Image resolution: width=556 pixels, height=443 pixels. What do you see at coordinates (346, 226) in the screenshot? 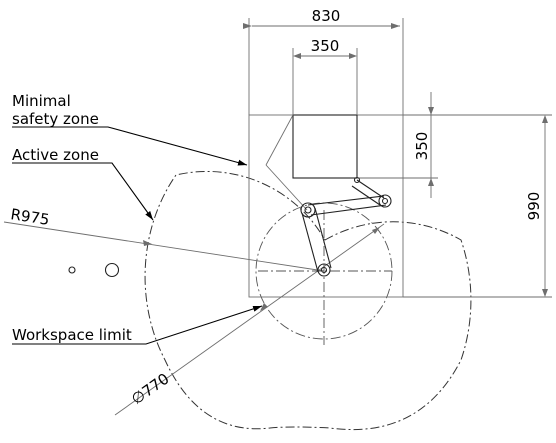
I see `robot-arm` at bounding box center [346, 226].